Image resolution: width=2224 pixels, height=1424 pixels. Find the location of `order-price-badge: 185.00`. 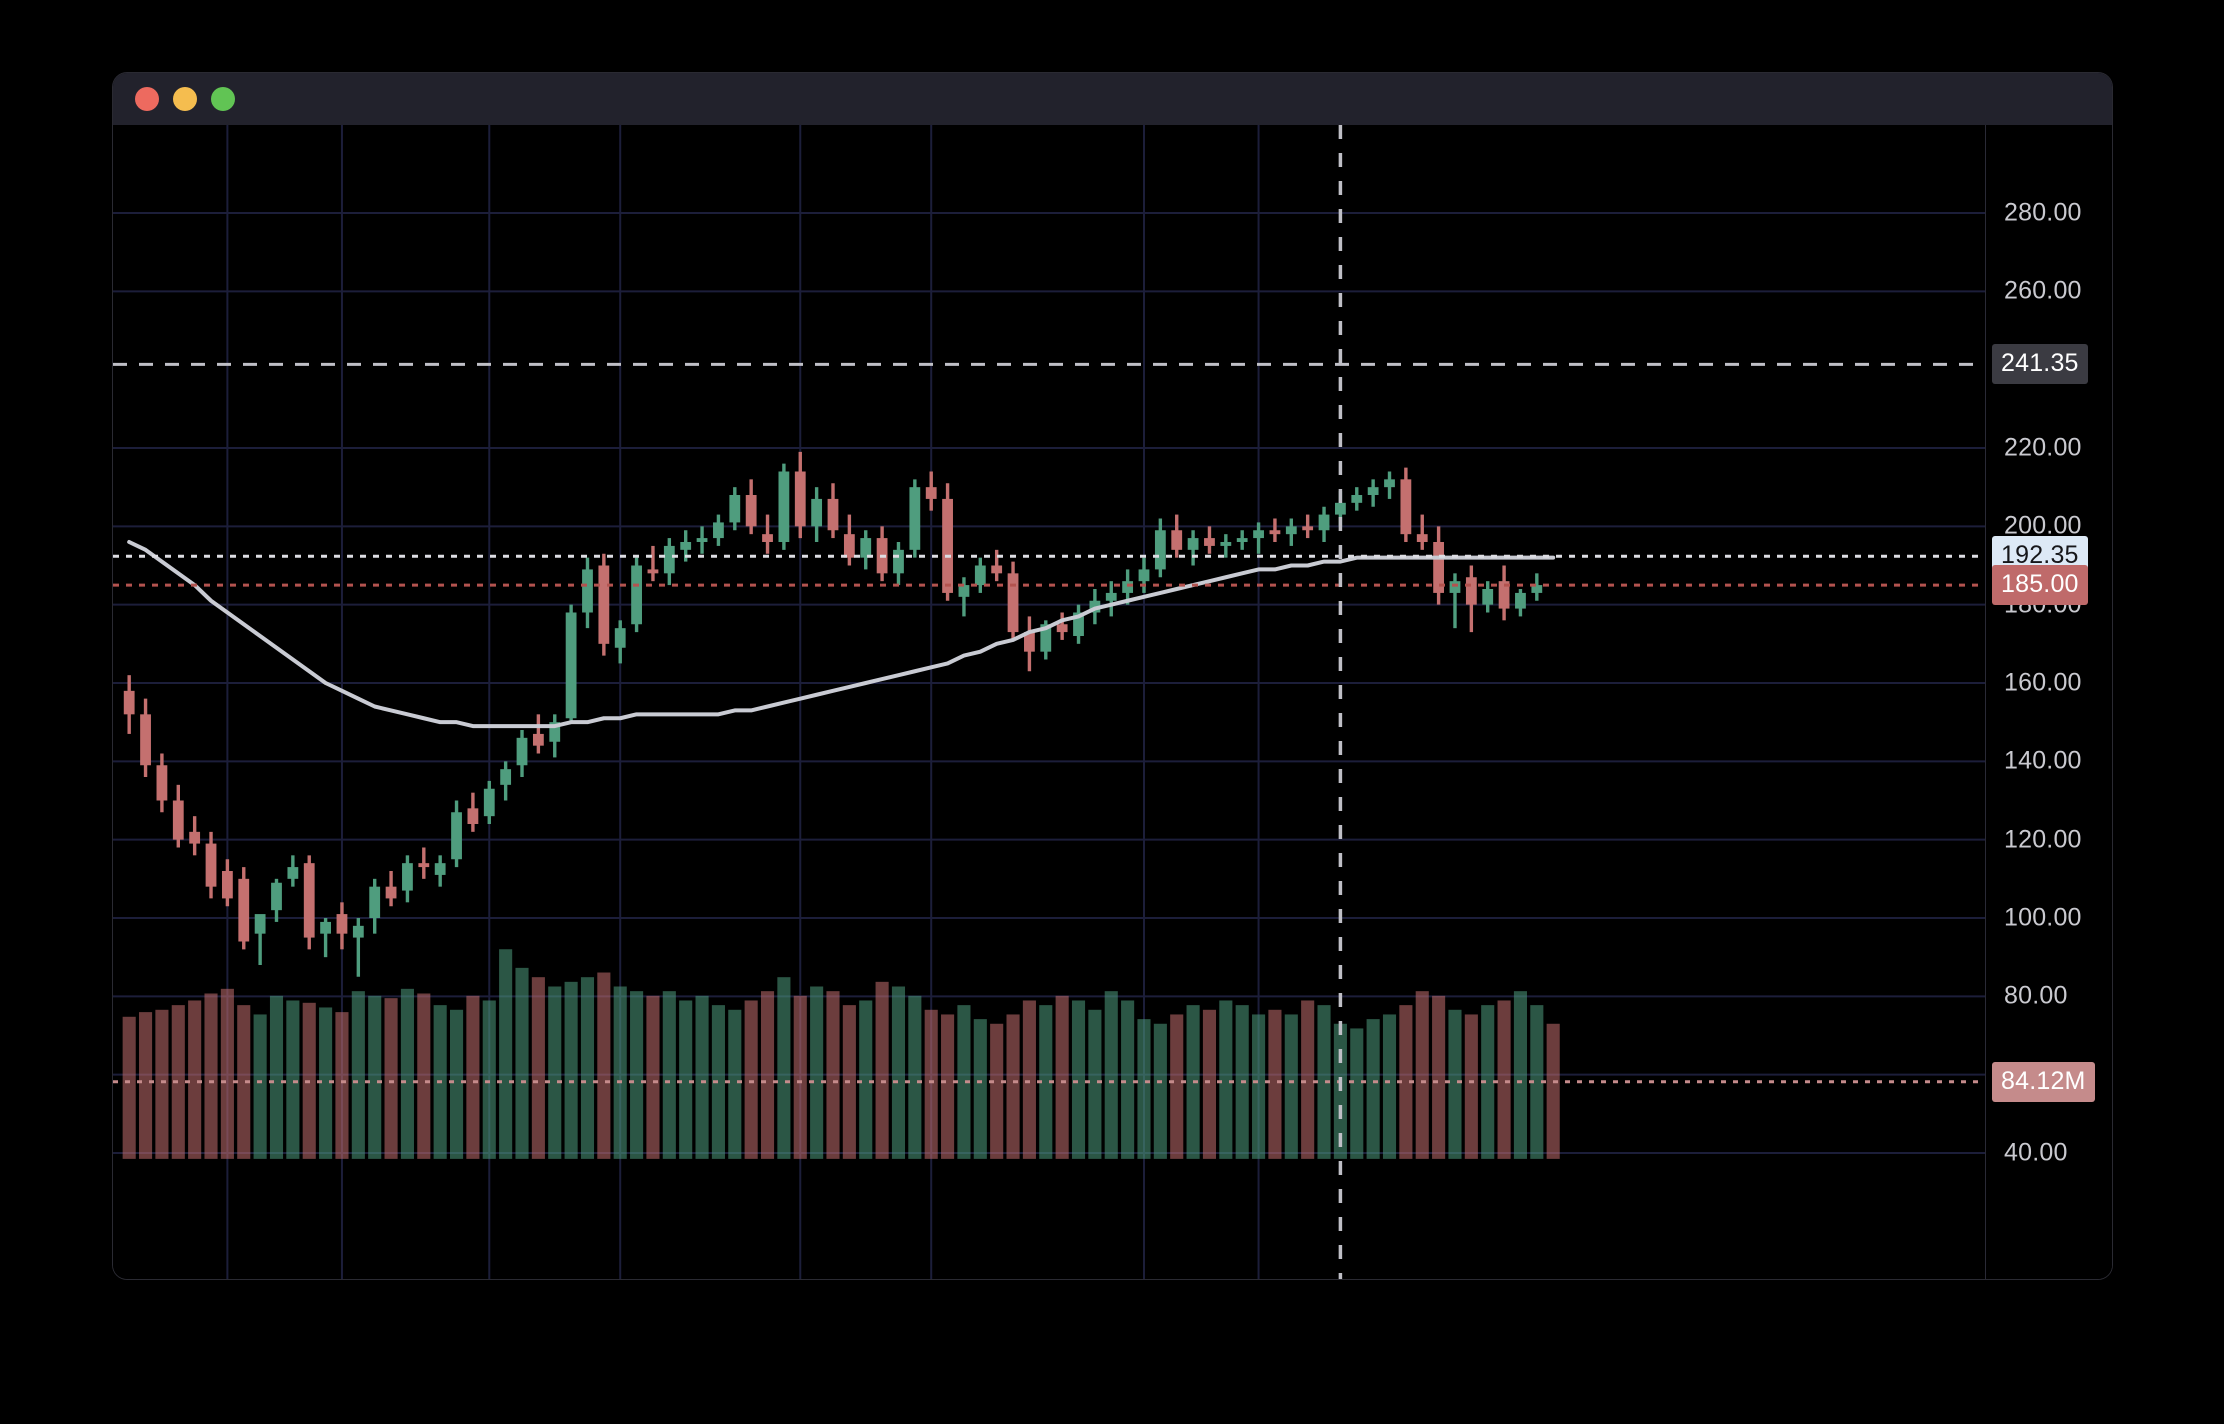

order-price-badge: 185.00 is located at coordinates (2040, 585).